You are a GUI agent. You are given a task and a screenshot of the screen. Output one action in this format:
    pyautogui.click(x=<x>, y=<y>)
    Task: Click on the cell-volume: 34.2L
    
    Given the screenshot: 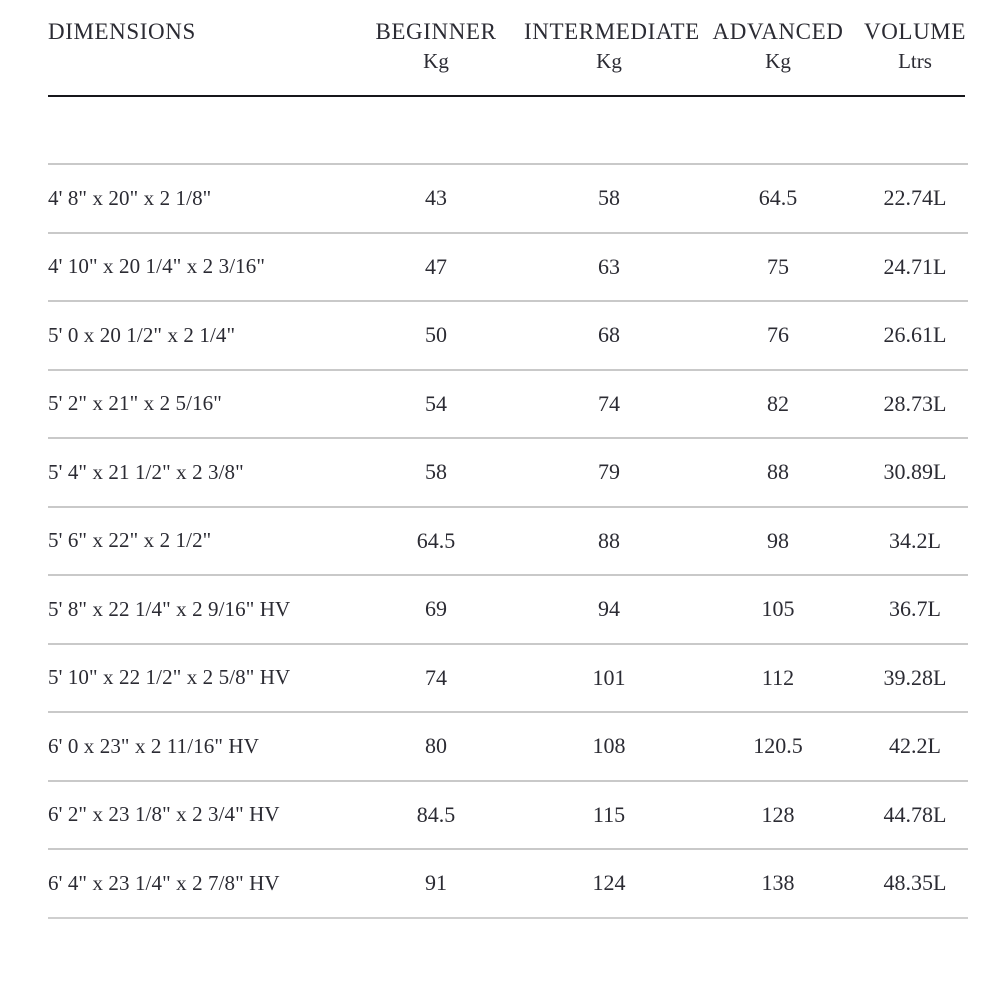 What is the action you would take?
    pyautogui.click(x=915, y=540)
    